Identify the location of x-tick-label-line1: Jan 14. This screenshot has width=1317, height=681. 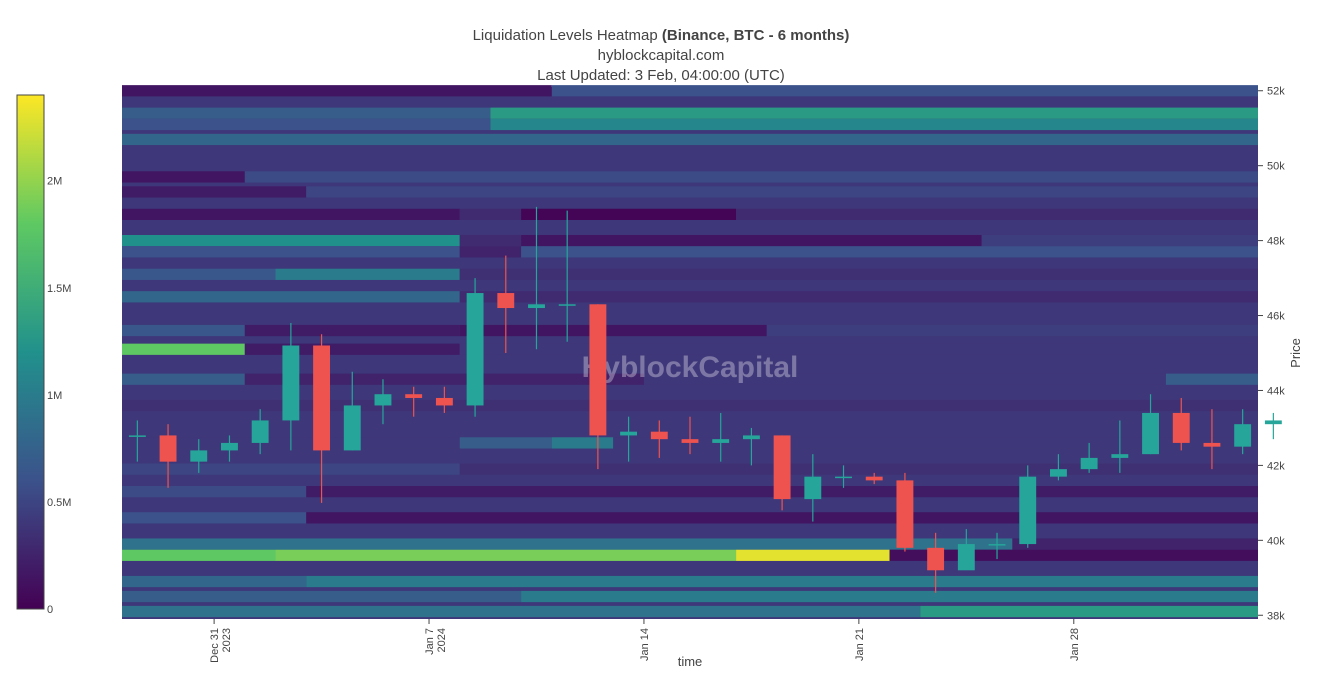
(645, 644).